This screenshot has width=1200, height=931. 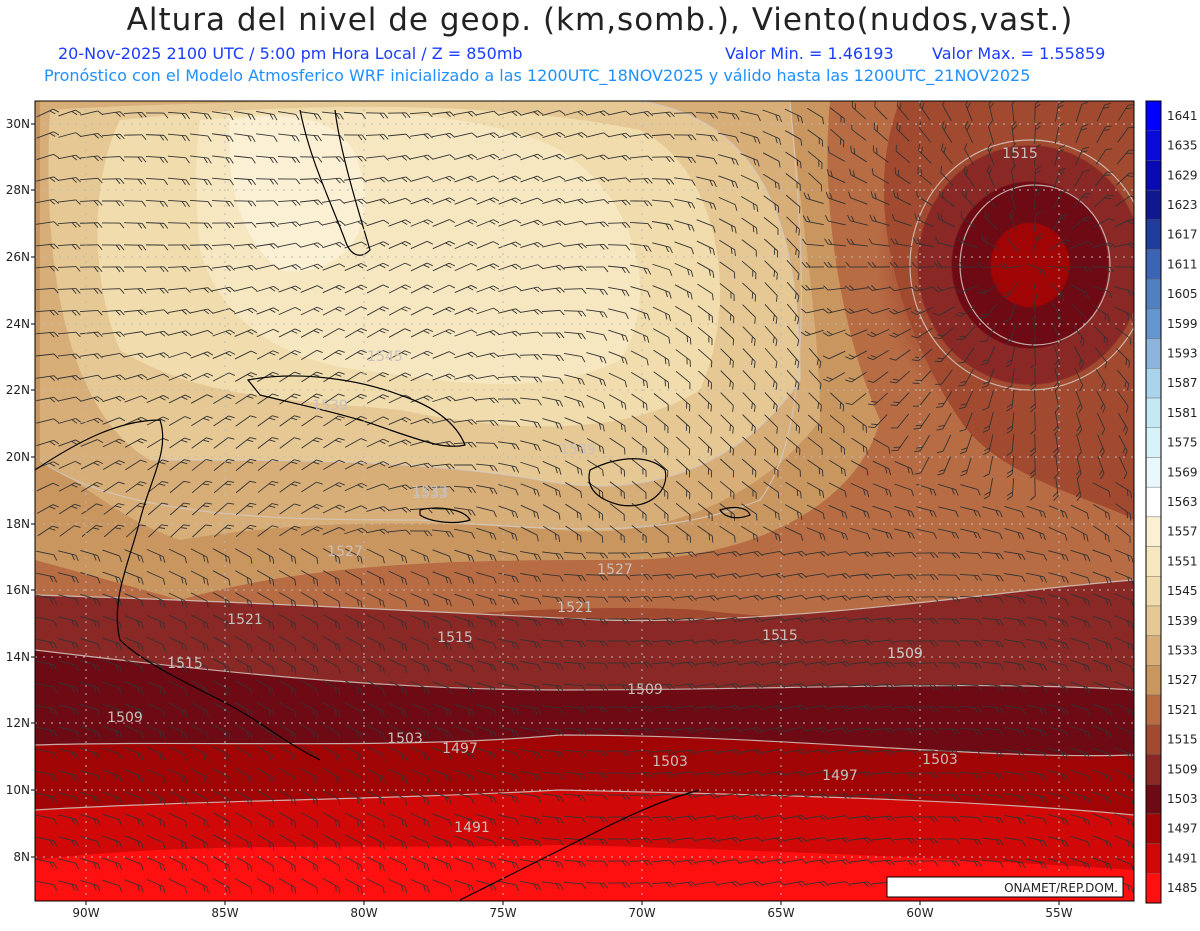 I want to click on lon-label: 55W, so click(x=1058, y=913).